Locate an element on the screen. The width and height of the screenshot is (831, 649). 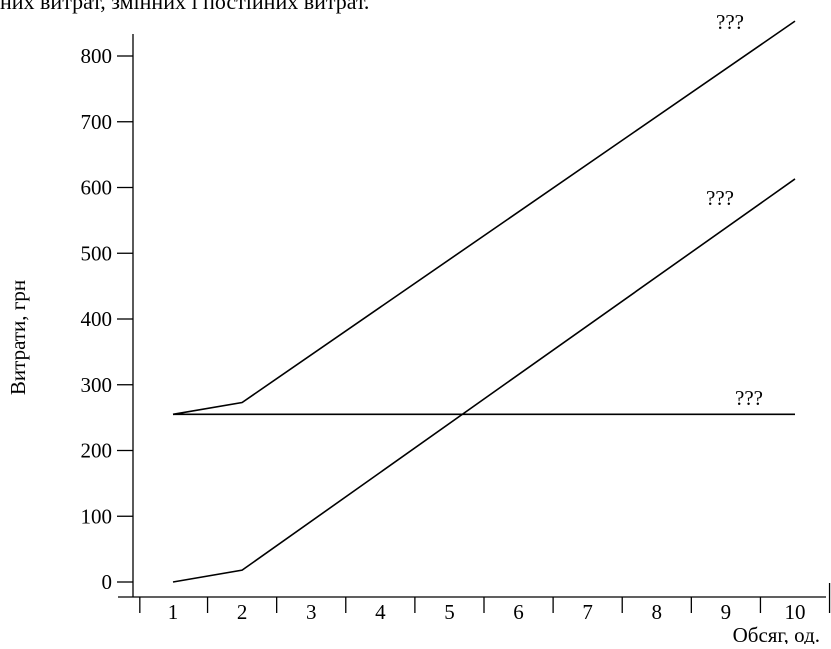
y-tick-label: 600 is located at coordinates (97, 188).